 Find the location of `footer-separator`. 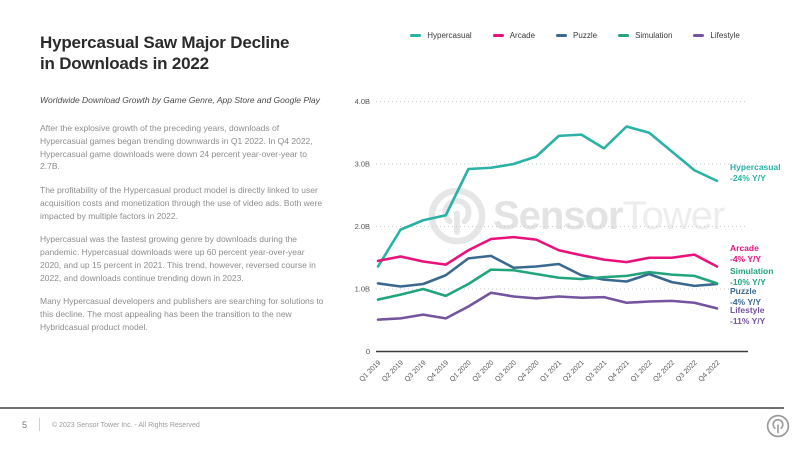

footer-separator is located at coordinates (39, 424).